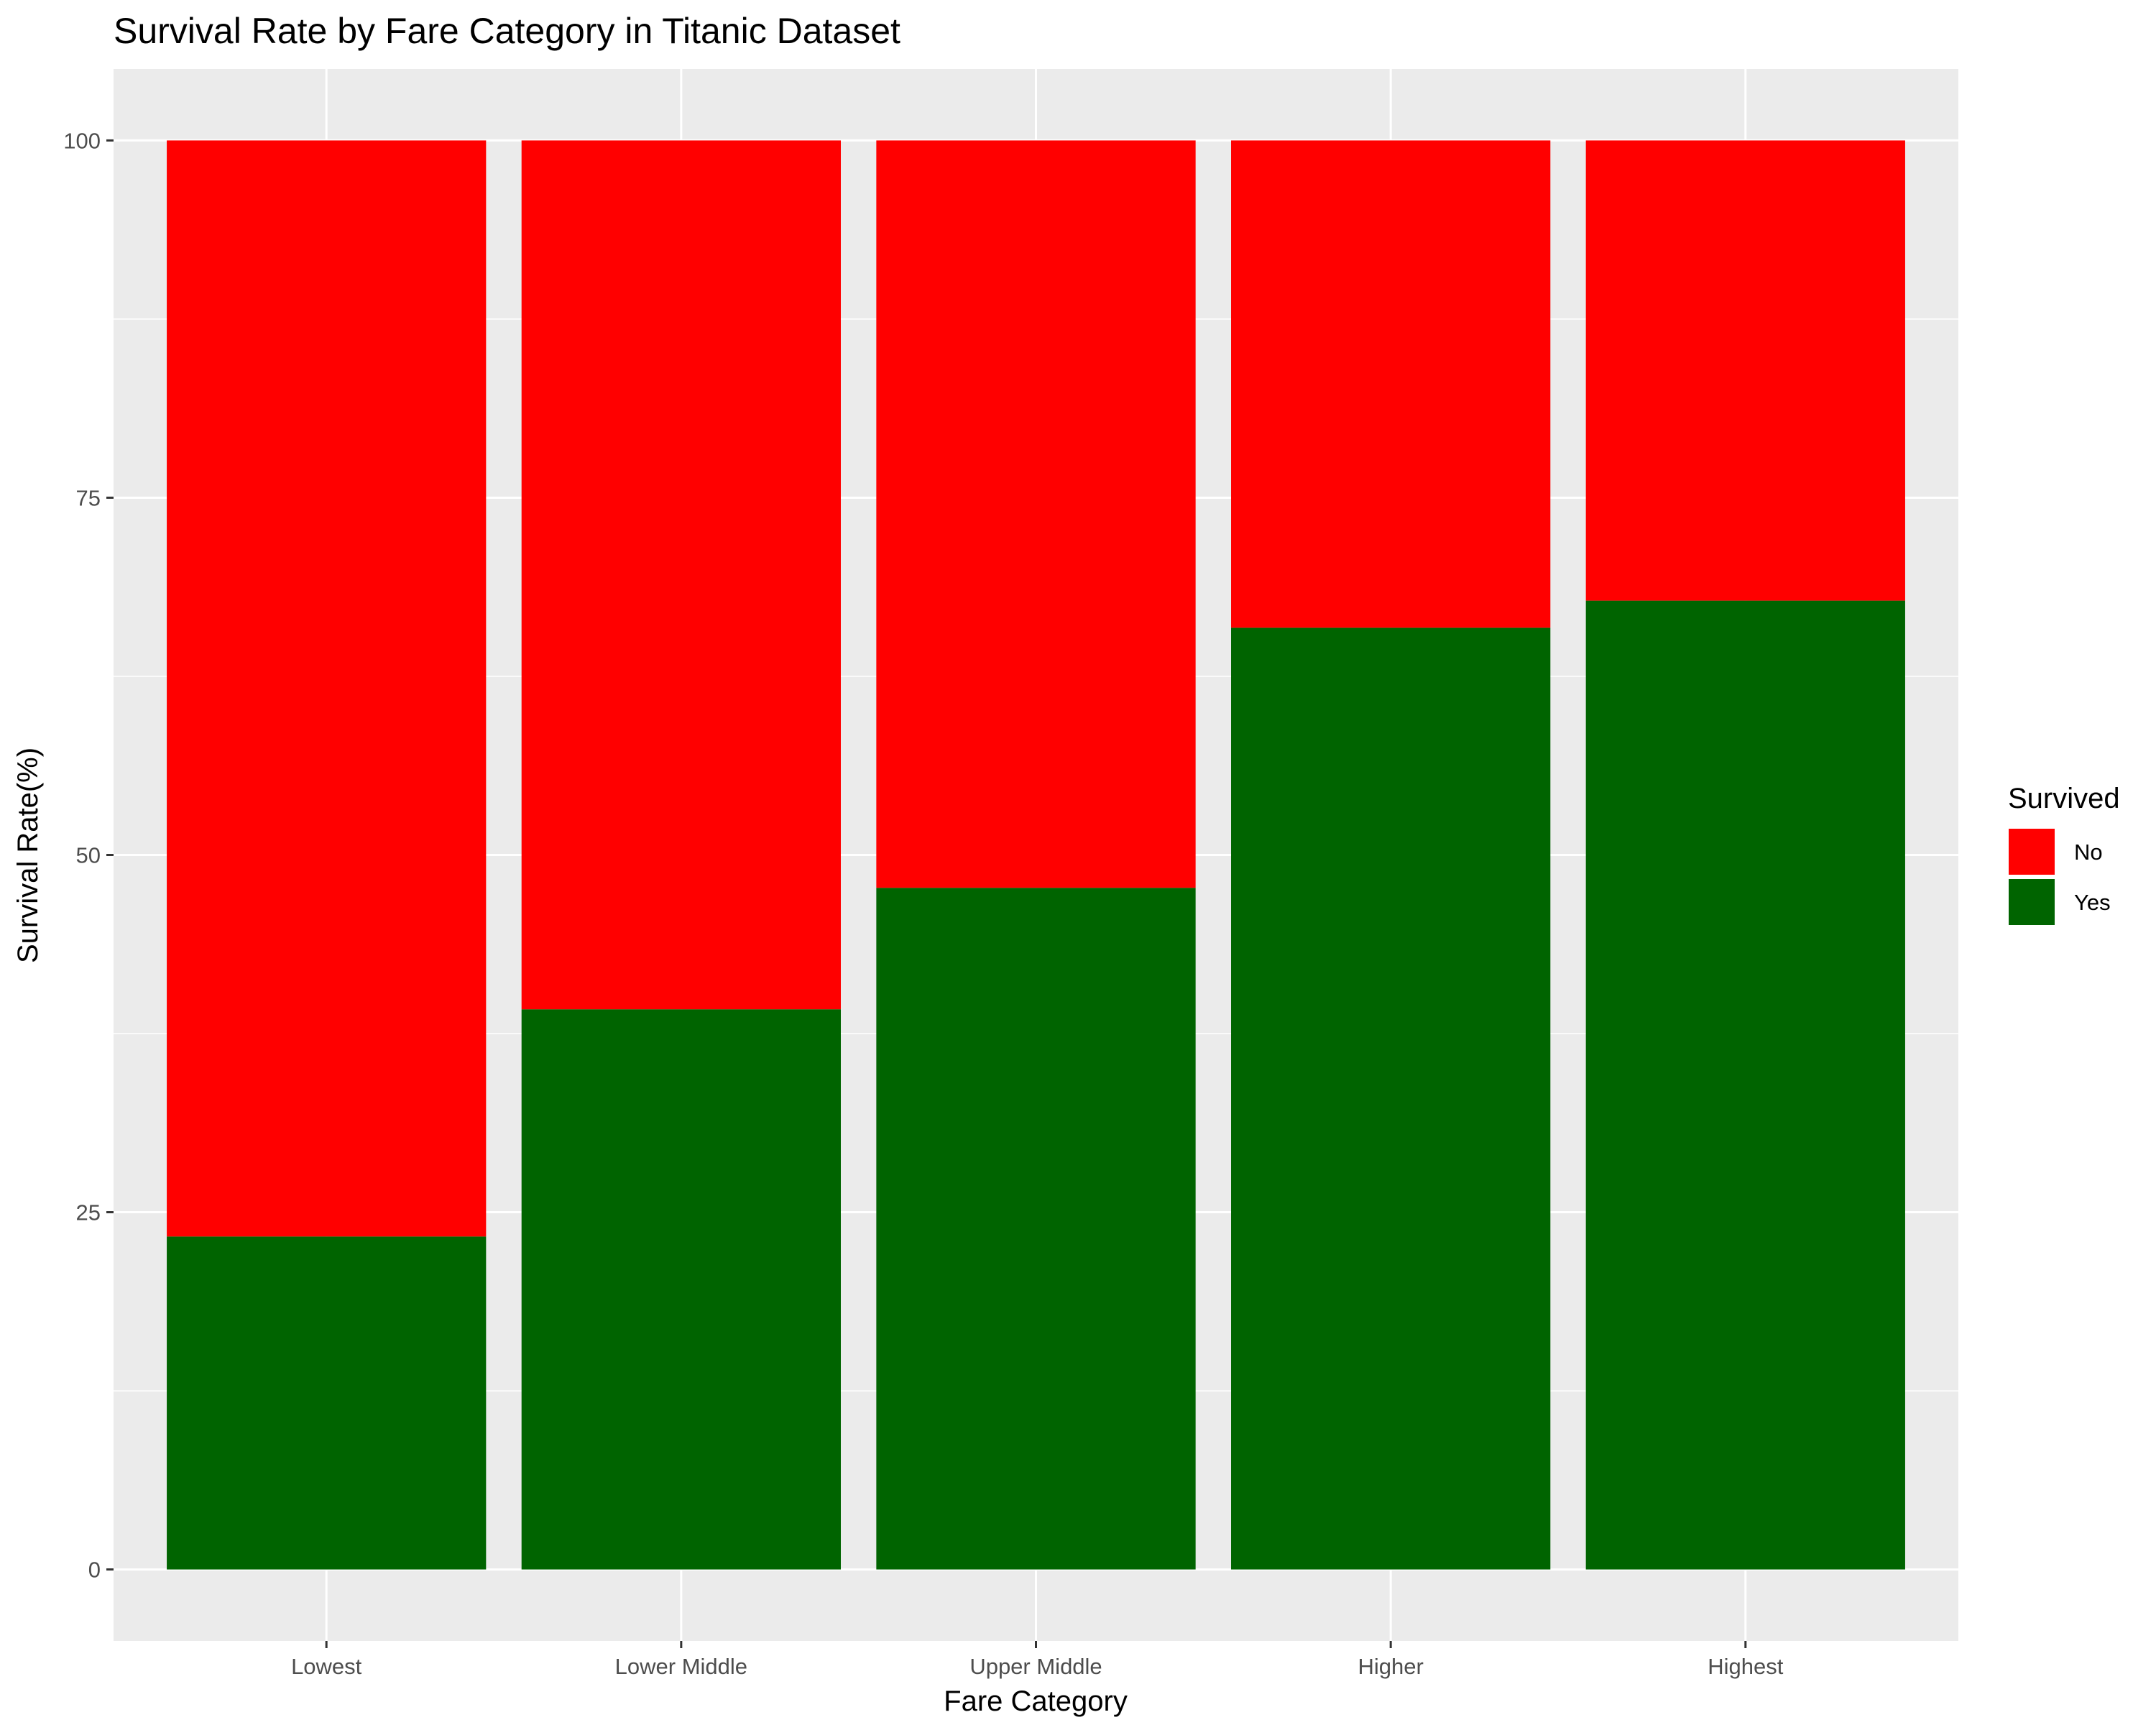 The image size is (2156, 1725). What do you see at coordinates (88, 1212) in the screenshot?
I see `y-tick-label: 25` at bounding box center [88, 1212].